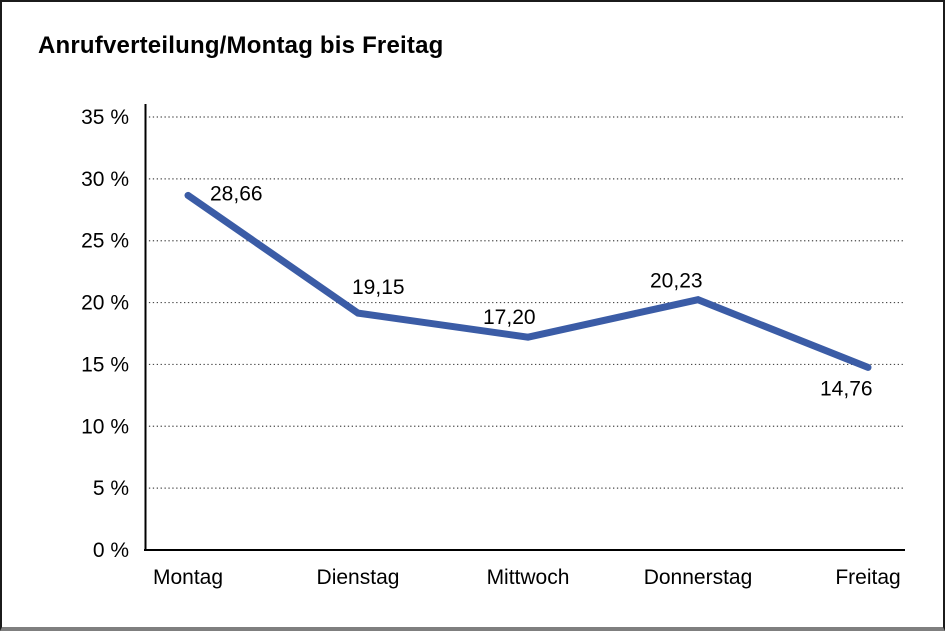 The image size is (945, 631). What do you see at coordinates (105, 303) in the screenshot?
I see `y-axis-tick-label: 20 %` at bounding box center [105, 303].